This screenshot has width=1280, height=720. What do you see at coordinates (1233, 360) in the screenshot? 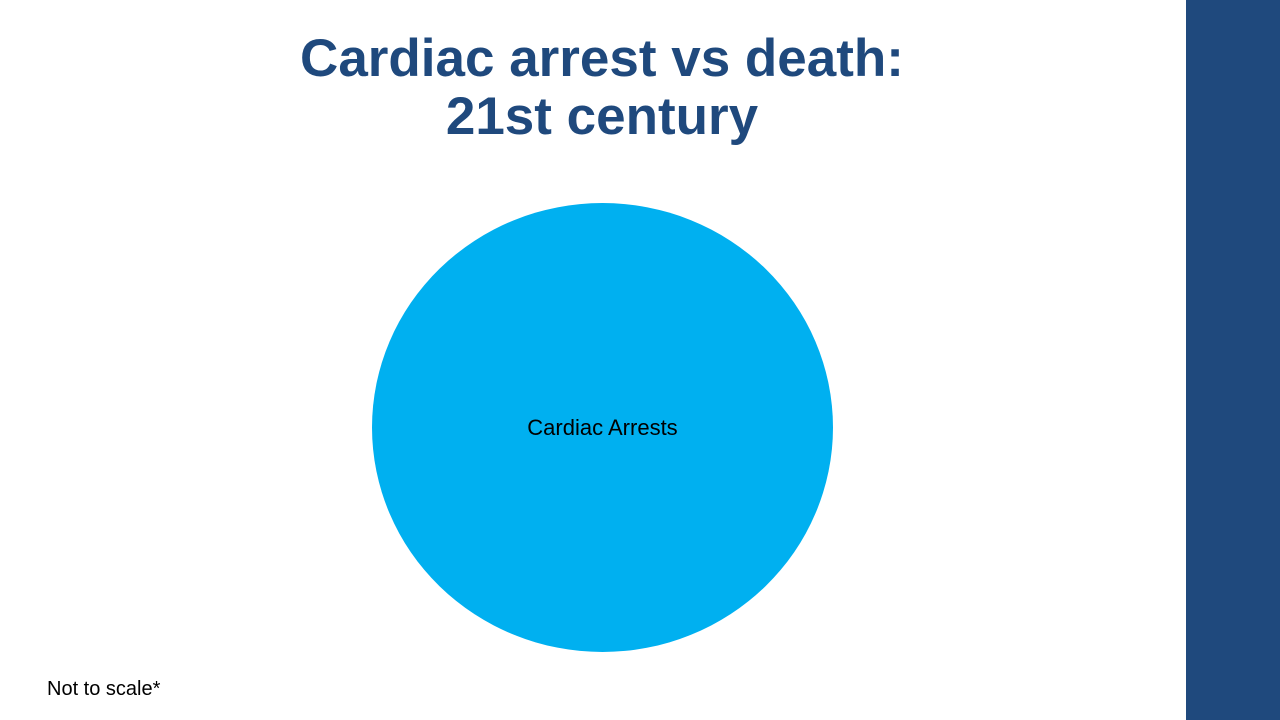
I see `side-accent-bar` at bounding box center [1233, 360].